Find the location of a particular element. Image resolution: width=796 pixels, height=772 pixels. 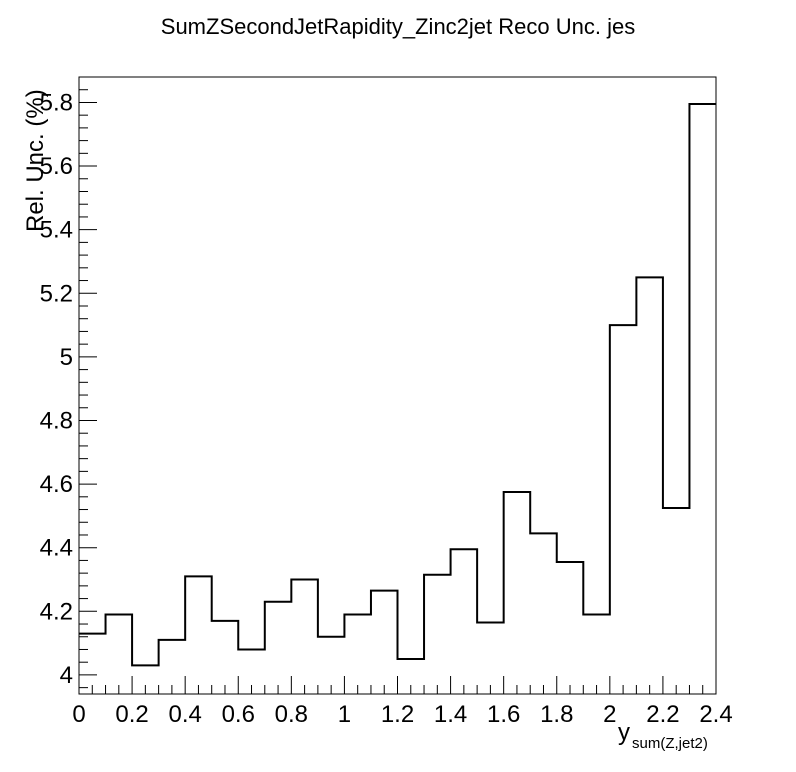

x-tick-label: 0.8 is located at coordinates (291, 714).